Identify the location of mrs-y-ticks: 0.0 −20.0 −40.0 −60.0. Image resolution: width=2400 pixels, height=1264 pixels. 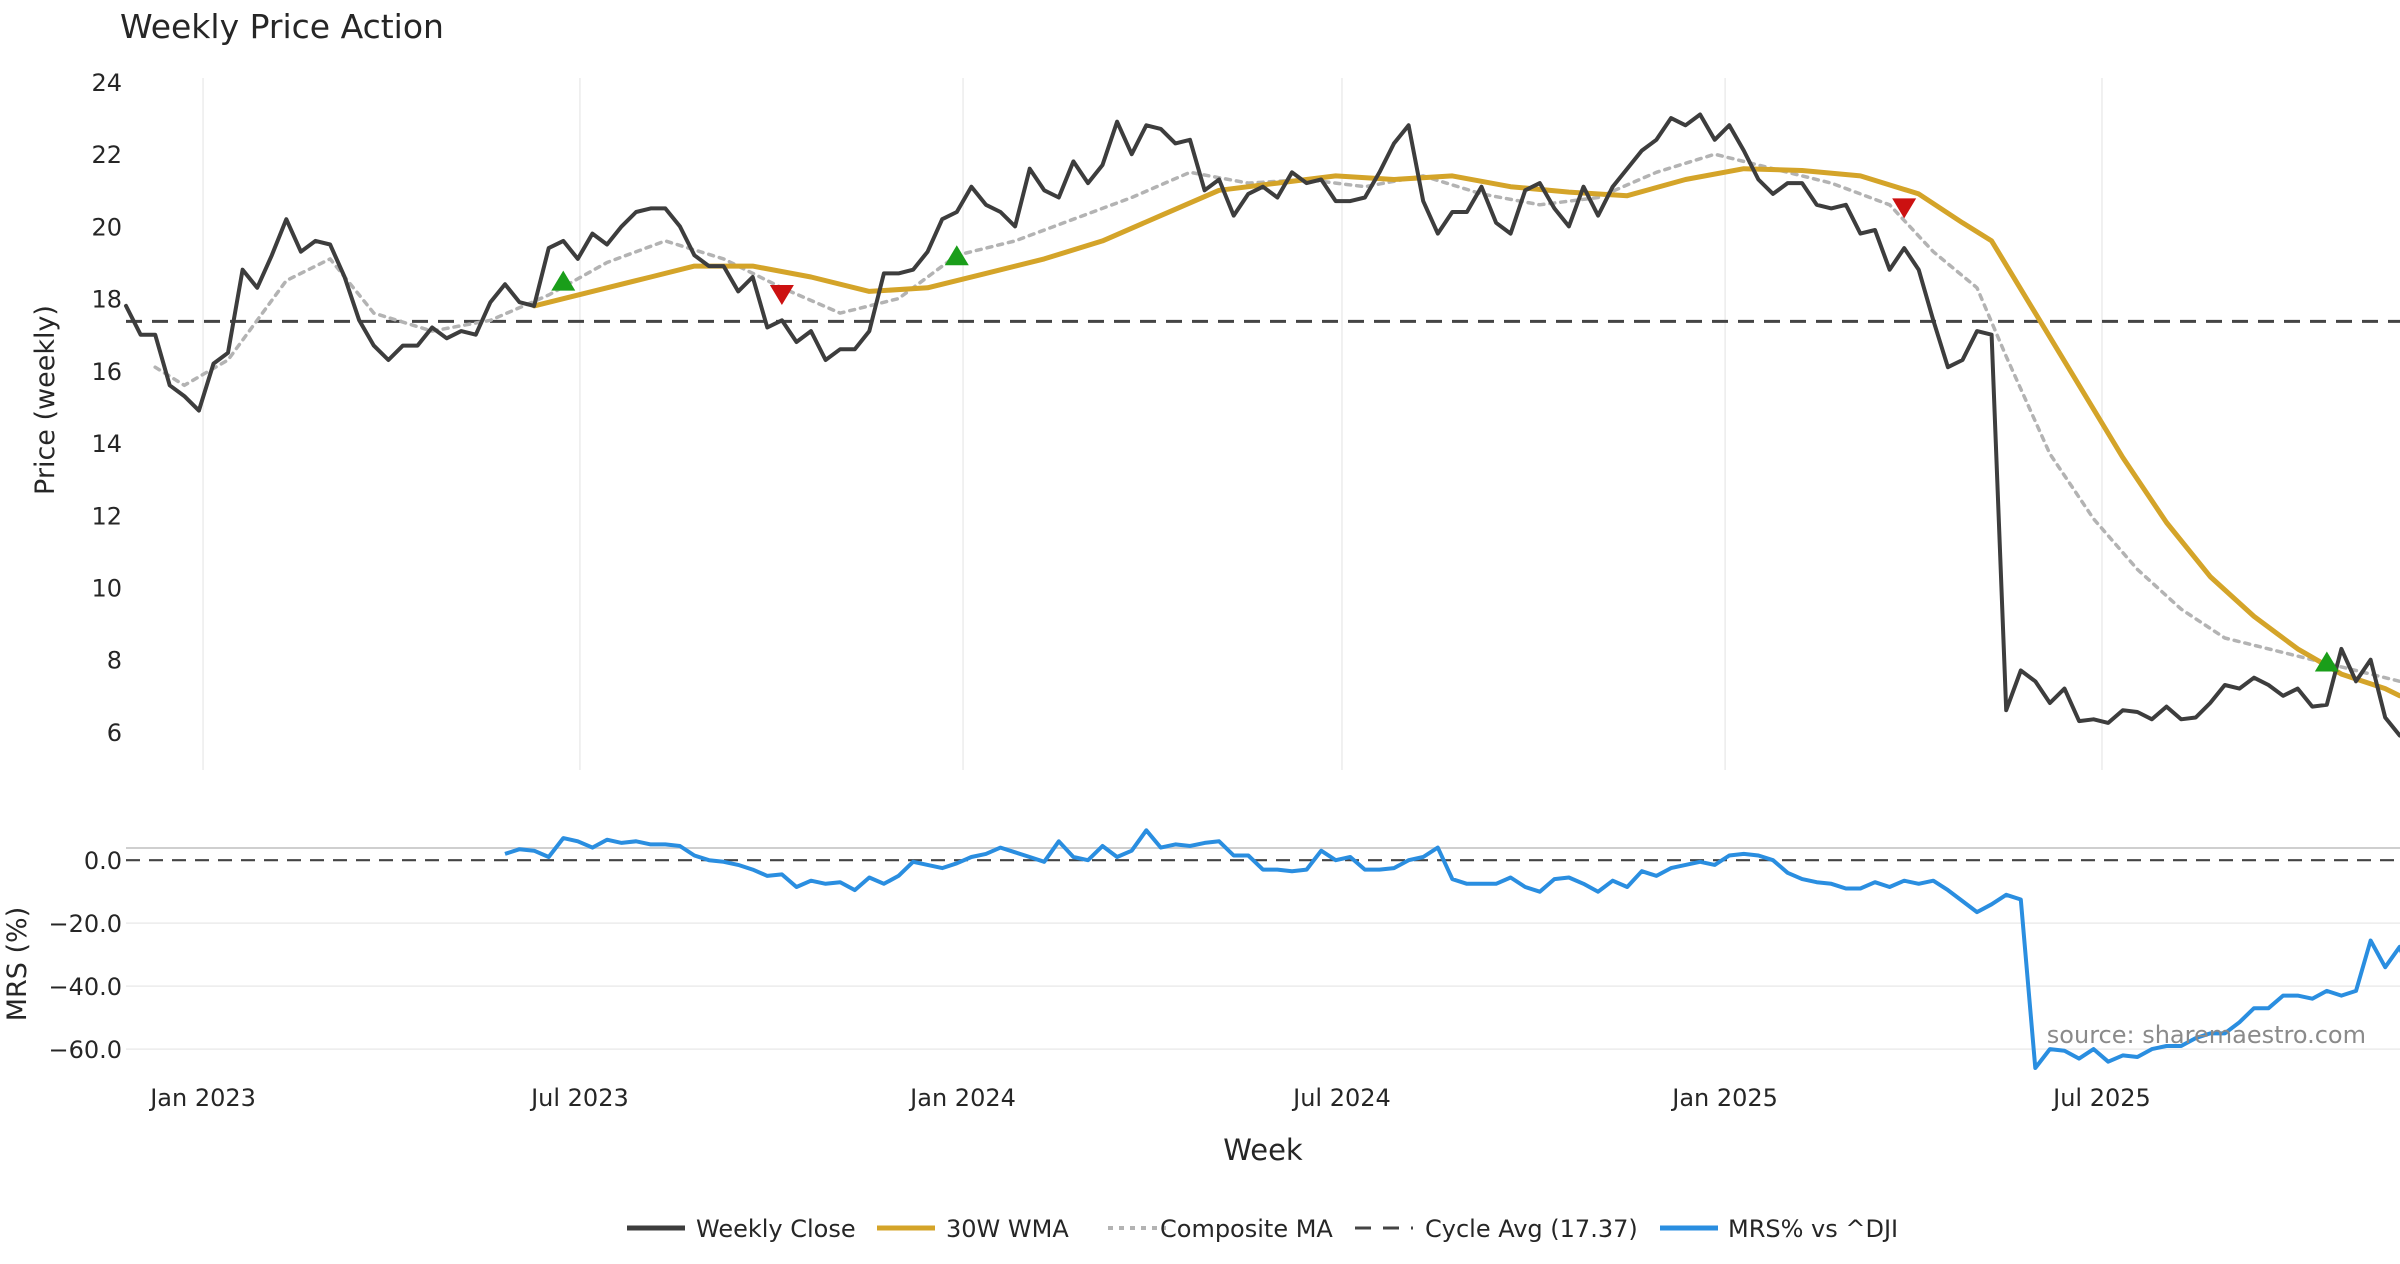
(85, 955).